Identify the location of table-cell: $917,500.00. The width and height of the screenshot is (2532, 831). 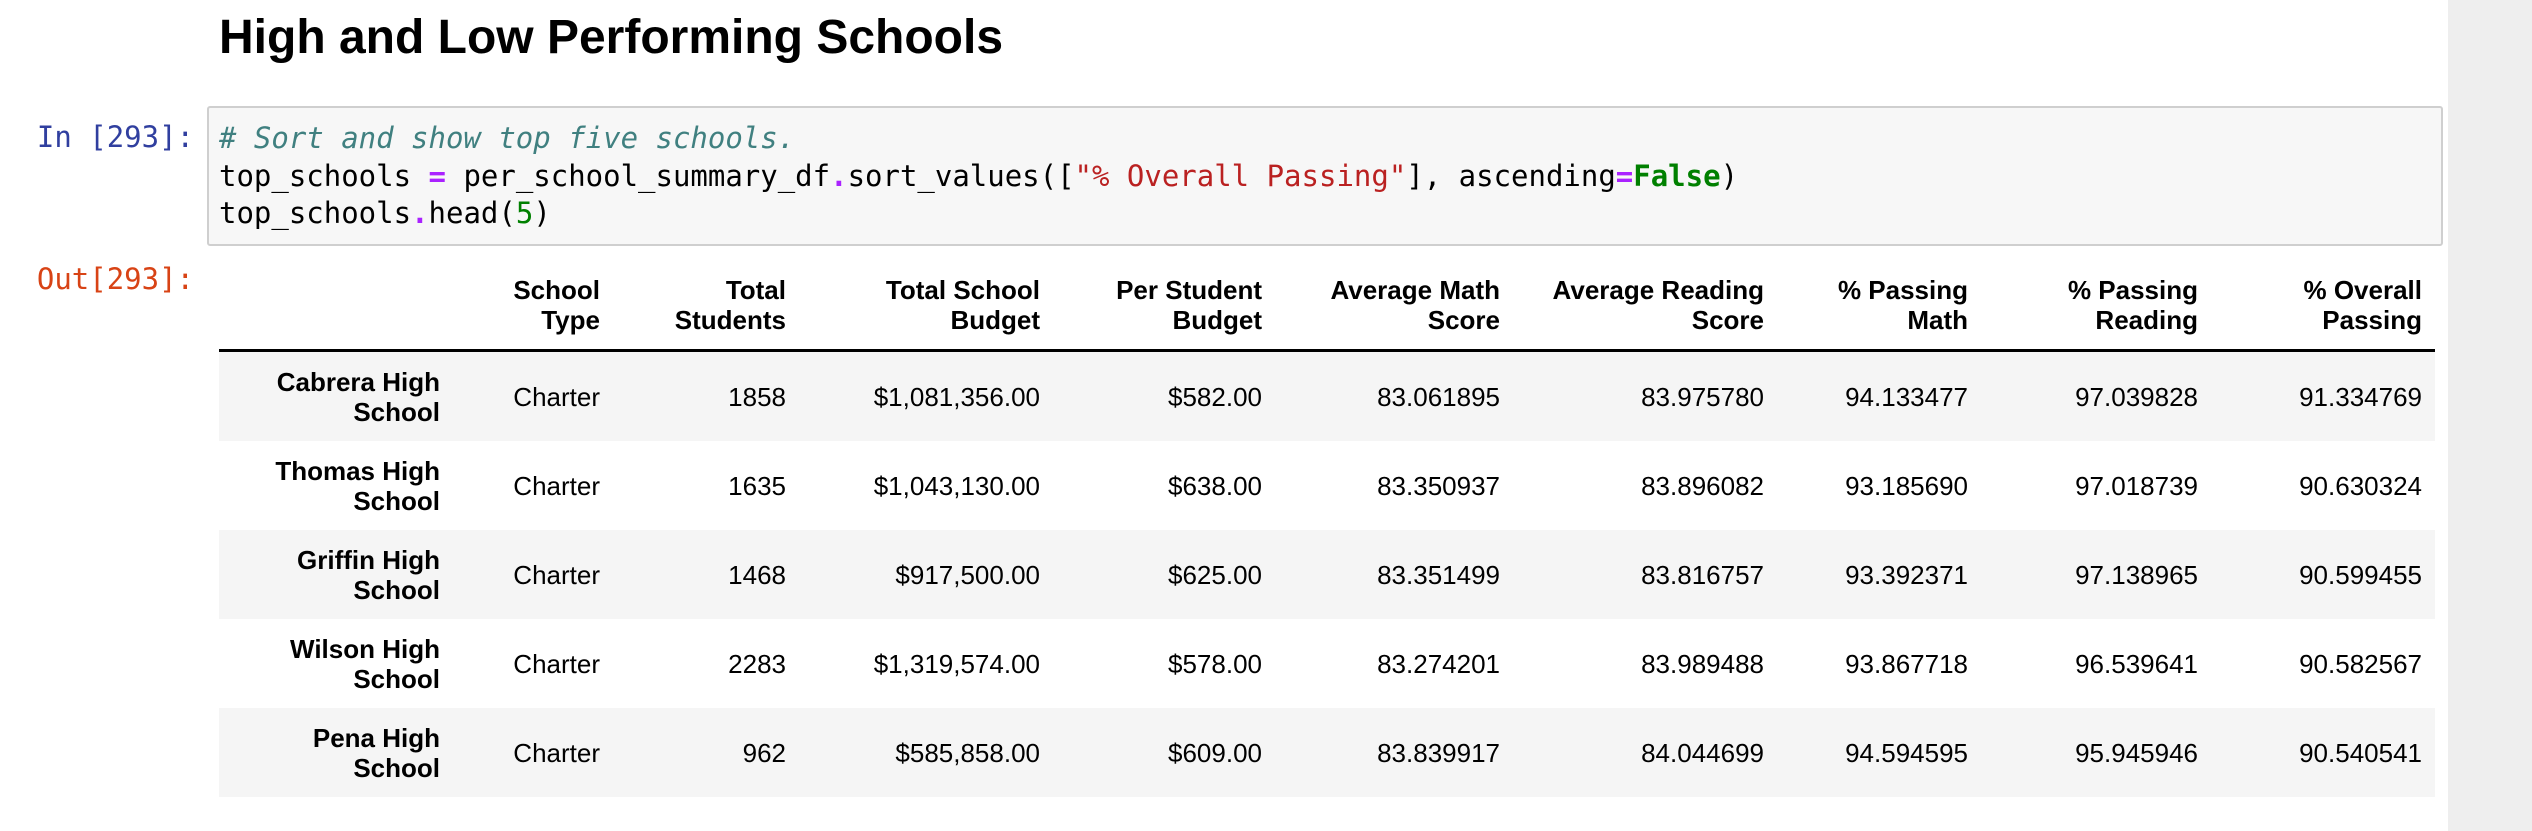
(967, 574).